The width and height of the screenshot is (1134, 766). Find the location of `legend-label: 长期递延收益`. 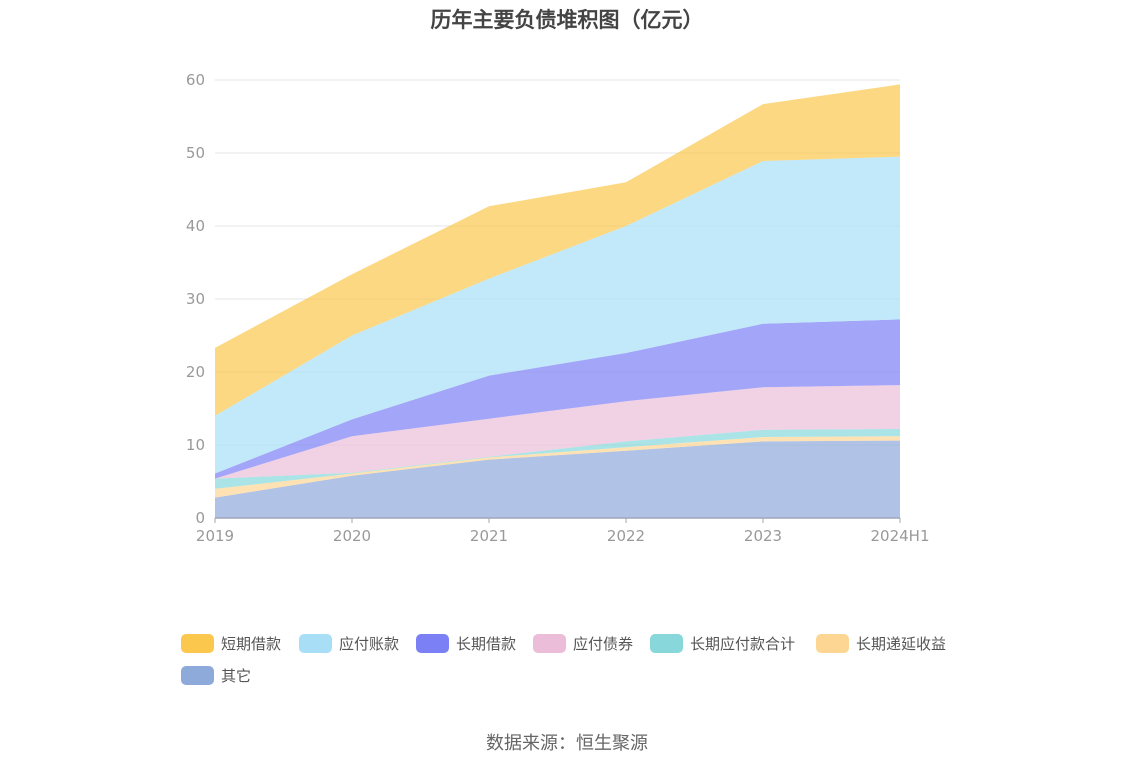

legend-label: 长期递延收益 is located at coordinates (901, 643).